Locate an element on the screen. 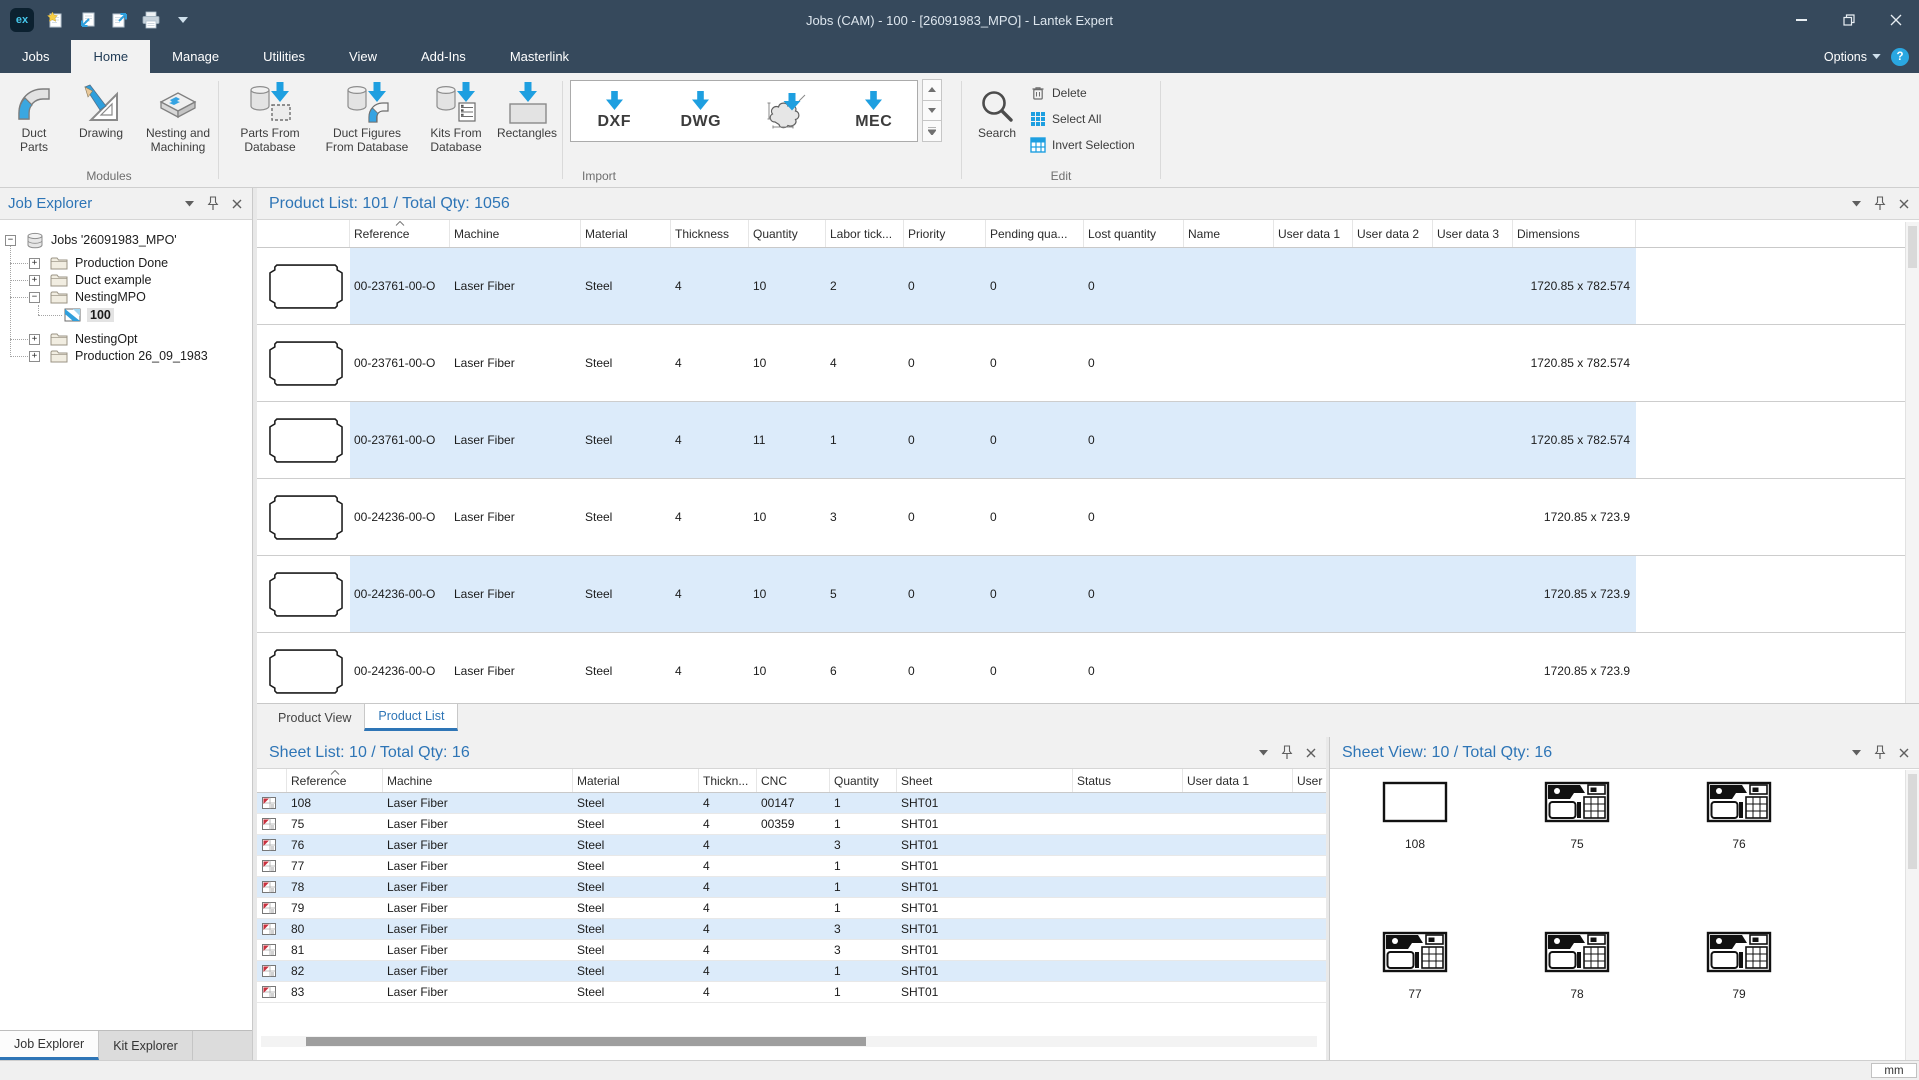 The height and width of the screenshot is (1080, 1919). column-name: Name is located at coordinates (1229, 233).